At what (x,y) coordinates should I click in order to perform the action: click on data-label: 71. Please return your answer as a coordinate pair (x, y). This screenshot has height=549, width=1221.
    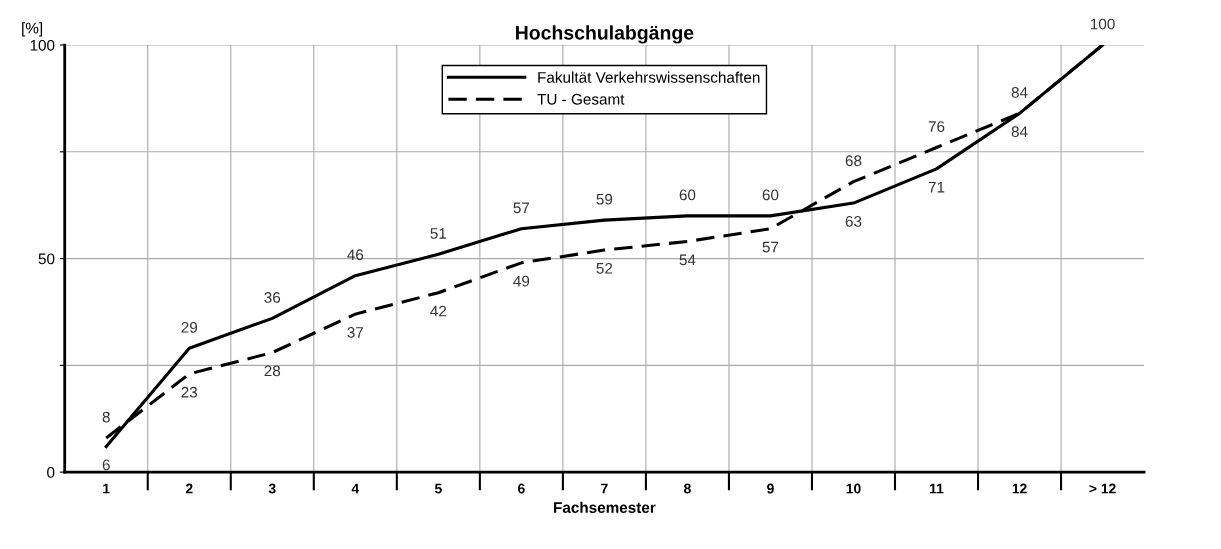
    Looking at the image, I should click on (936, 187).